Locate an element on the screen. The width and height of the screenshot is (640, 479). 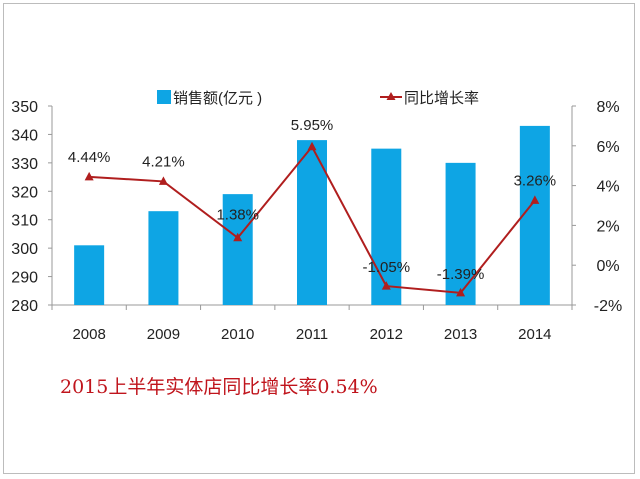
growth-marker-2013 is located at coordinates (461, 292).